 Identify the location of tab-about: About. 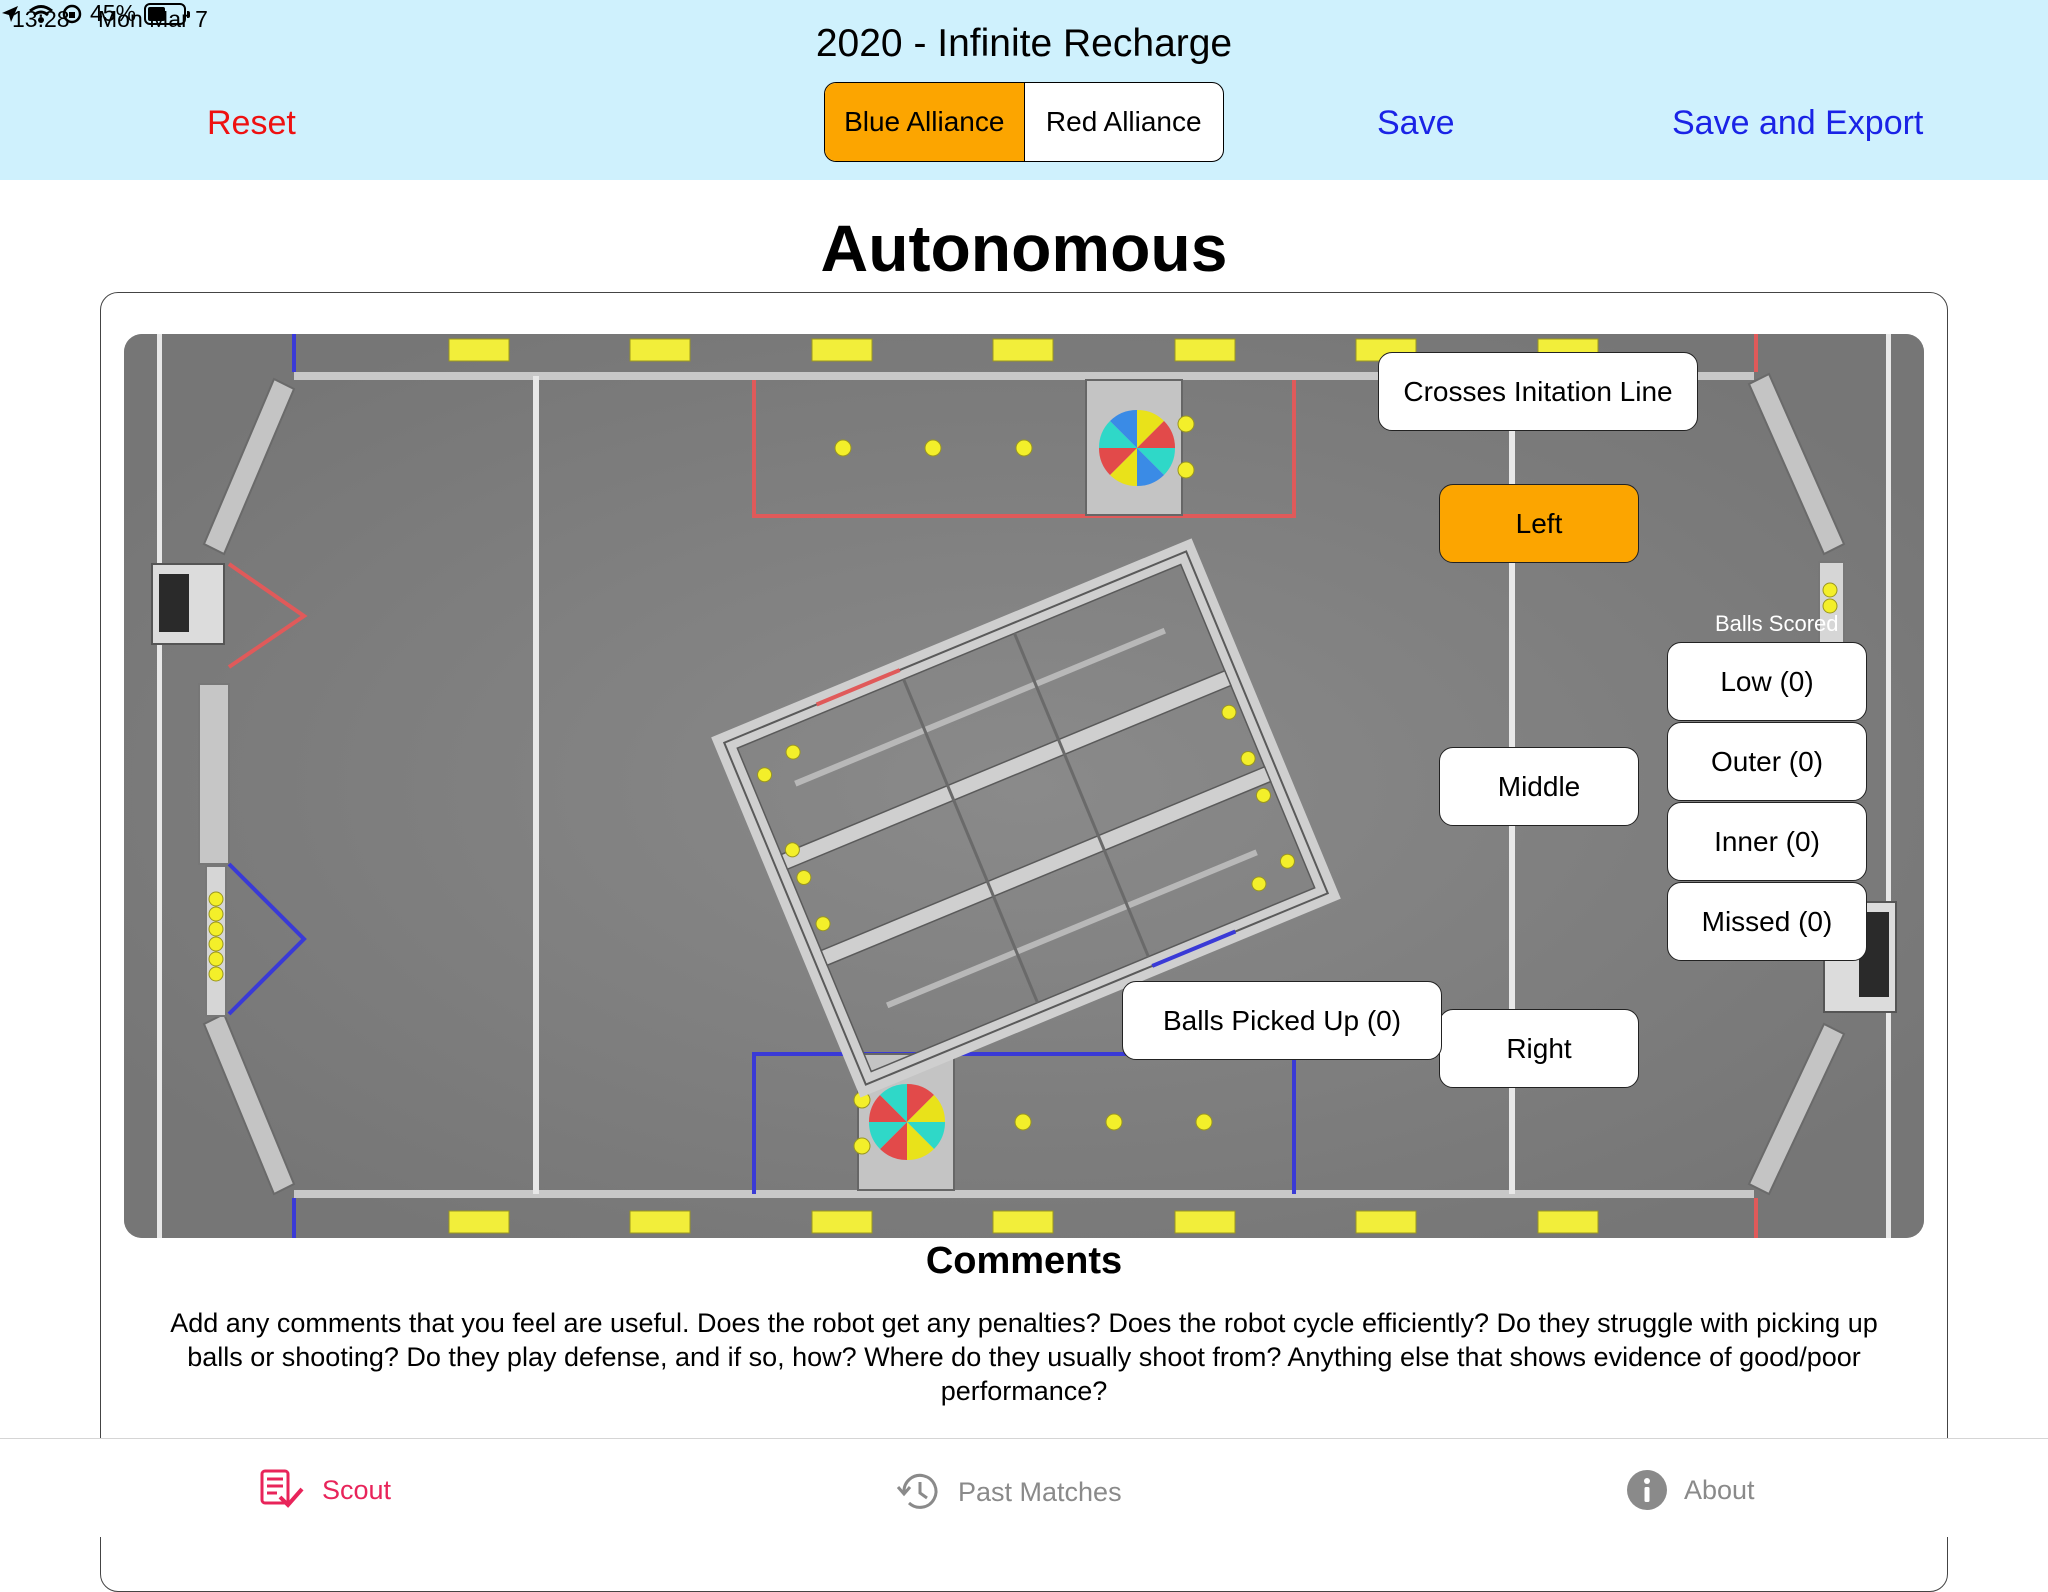
(1690, 1490).